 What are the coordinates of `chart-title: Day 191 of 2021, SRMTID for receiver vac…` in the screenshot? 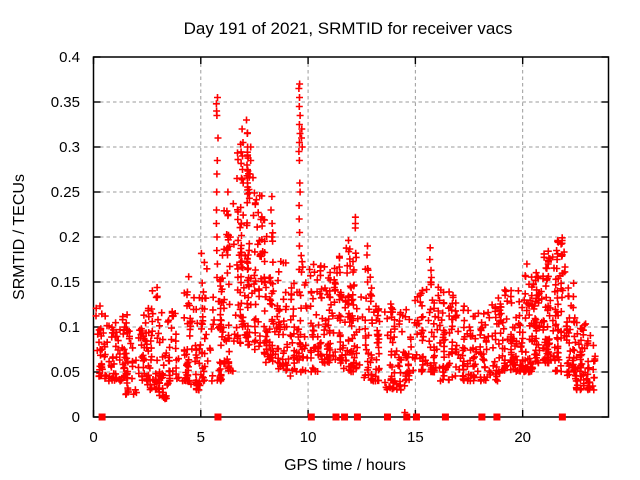 It's located at (348, 28).